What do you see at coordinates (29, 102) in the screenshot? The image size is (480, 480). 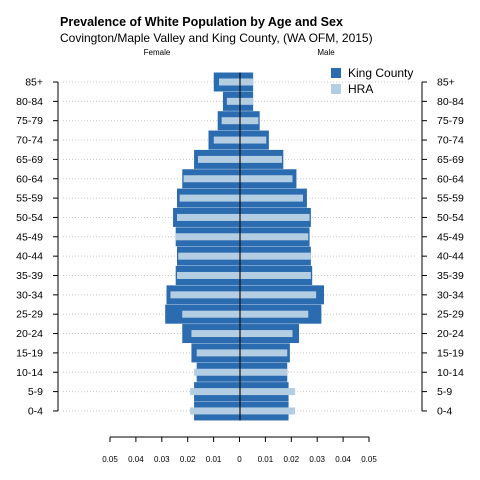 I see `age-label-left: 80-84` at bounding box center [29, 102].